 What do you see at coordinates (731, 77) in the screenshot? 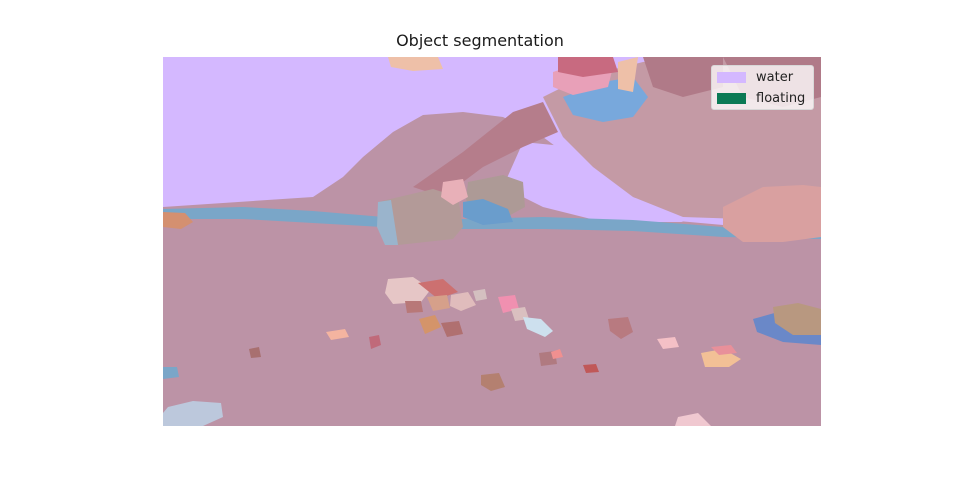
I see `legend-swatch-water` at bounding box center [731, 77].